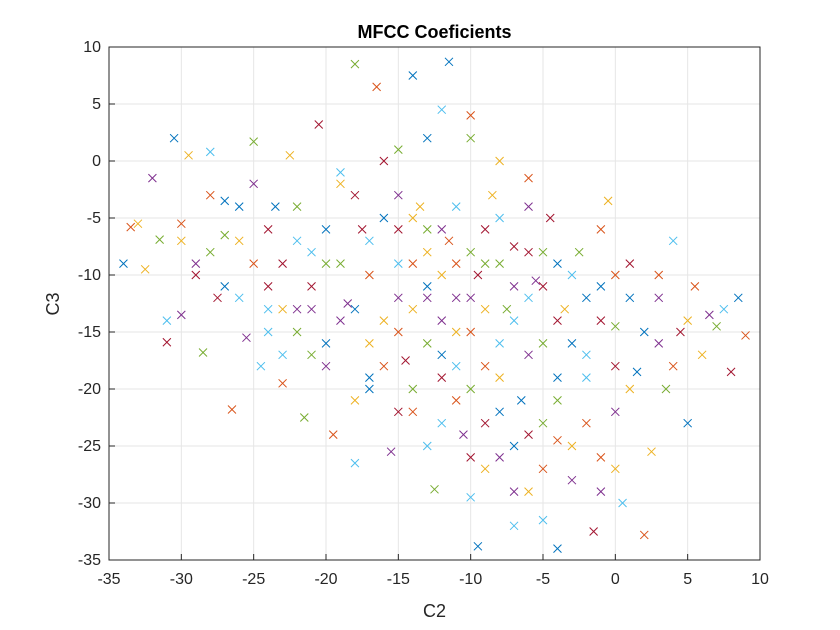 The height and width of the screenshot is (630, 840). Describe the element at coordinates (94, 218) in the screenshot. I see `y-tick-label: -5` at that location.